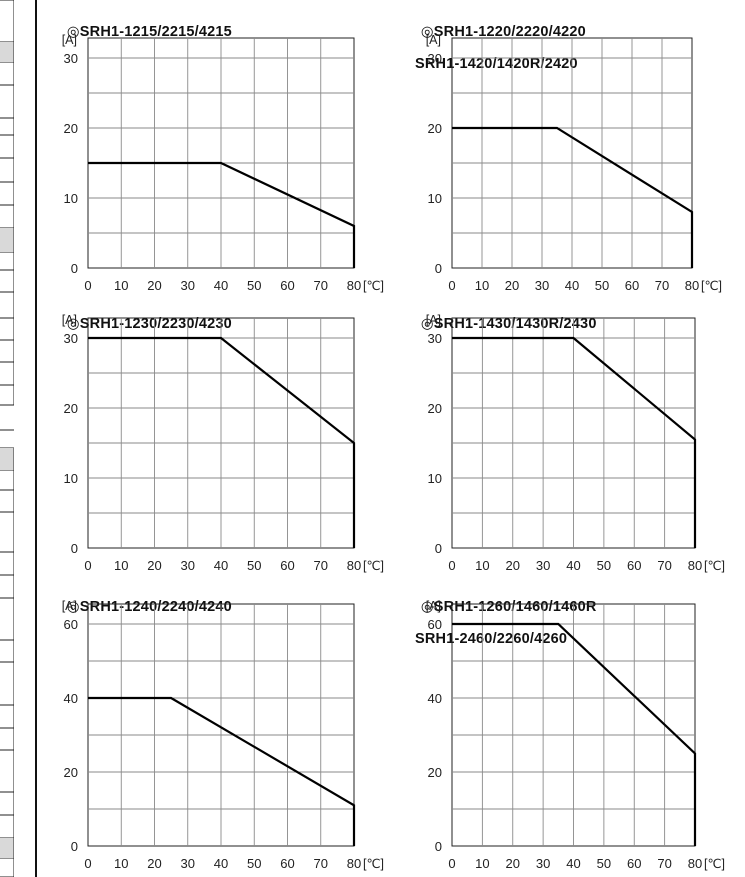  What do you see at coordinates (508, 324) in the screenshot?
I see `chart-title: ◎SRH1-1430/1430R/2430` at bounding box center [508, 324].